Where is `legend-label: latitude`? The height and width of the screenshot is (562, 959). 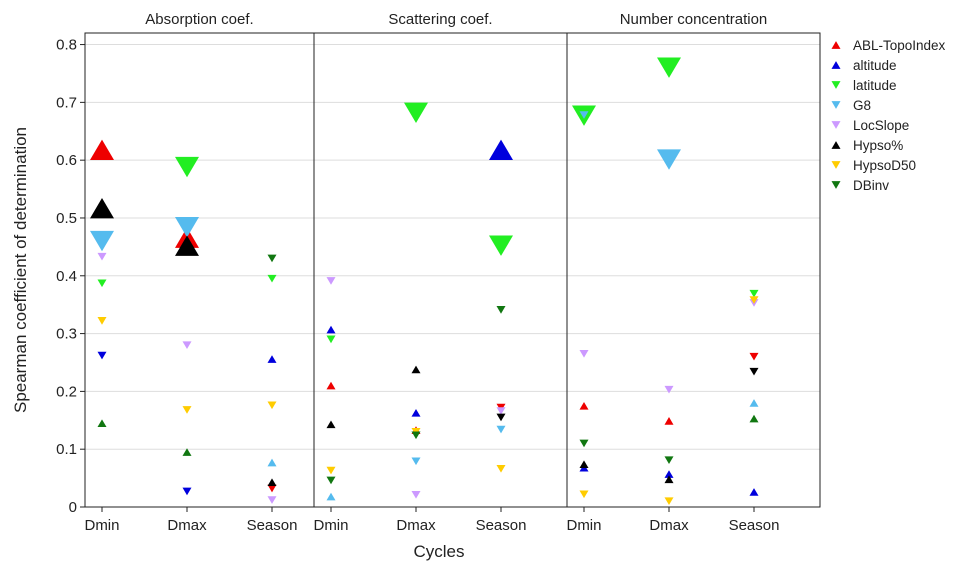
legend-label: latitude is located at coordinates (875, 85).